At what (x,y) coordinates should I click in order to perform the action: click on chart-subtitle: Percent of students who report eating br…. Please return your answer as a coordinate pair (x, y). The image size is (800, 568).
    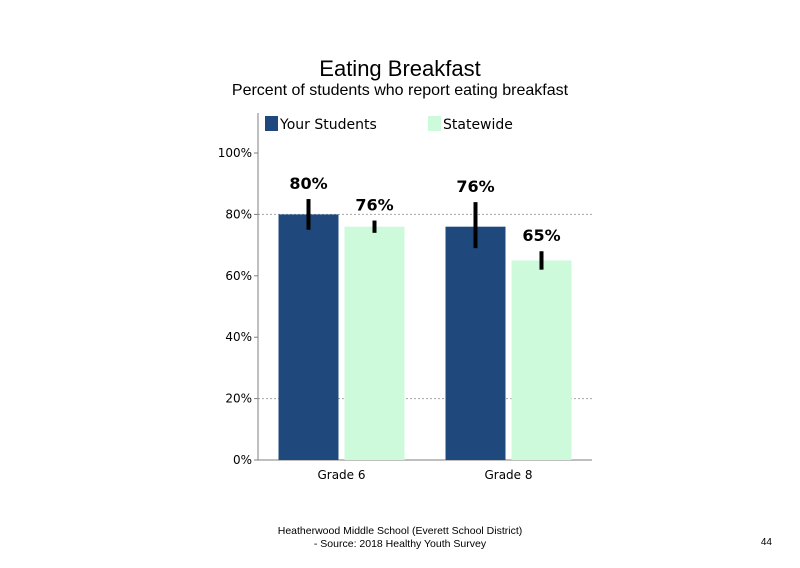
    Looking at the image, I should click on (400, 90).